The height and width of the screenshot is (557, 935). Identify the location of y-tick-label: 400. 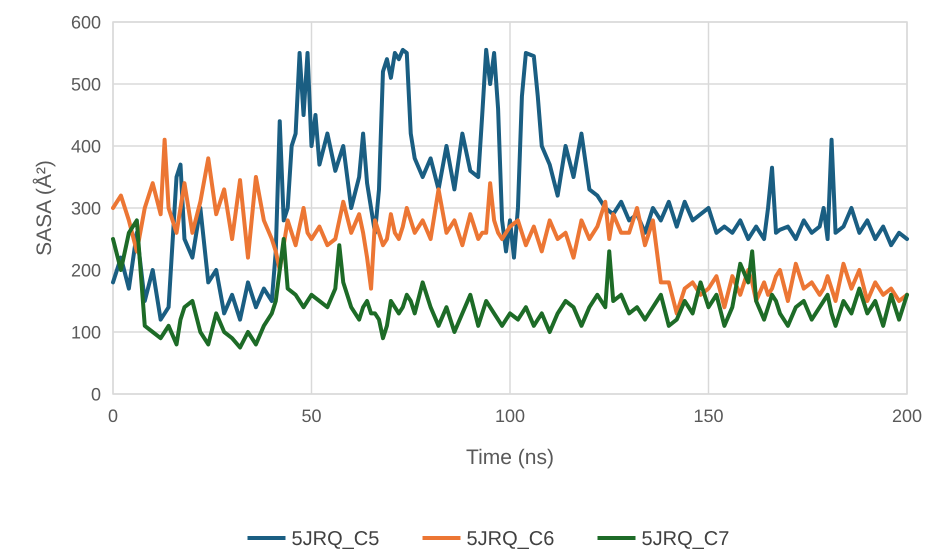
(85, 146).